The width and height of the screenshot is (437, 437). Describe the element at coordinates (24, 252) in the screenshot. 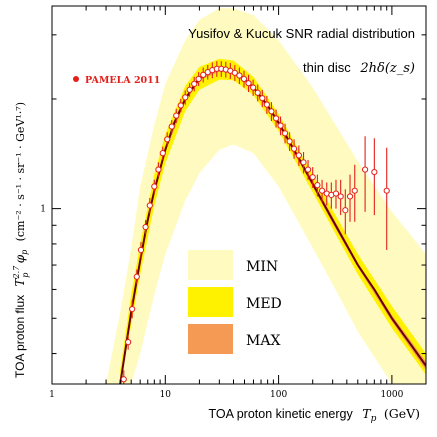

I see `y-axis-phi-sub: p` at that location.